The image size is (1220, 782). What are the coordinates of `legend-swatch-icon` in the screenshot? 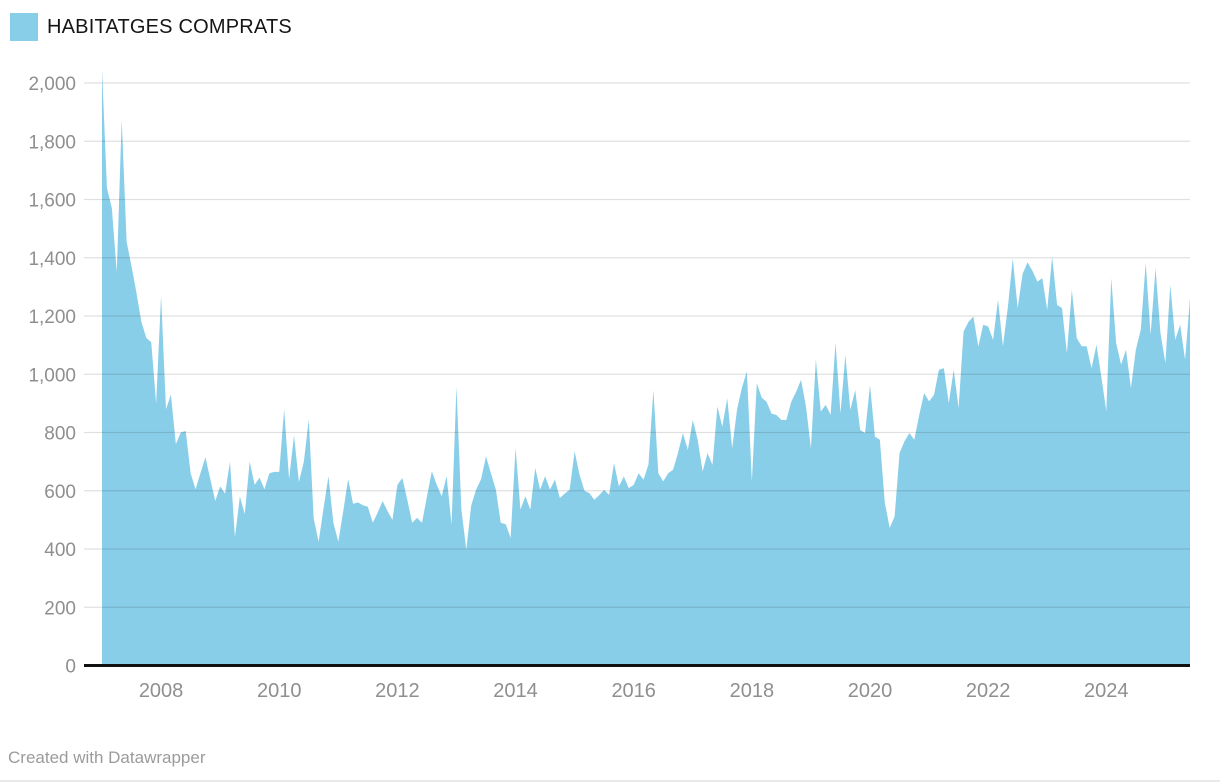 It's located at (24, 27).